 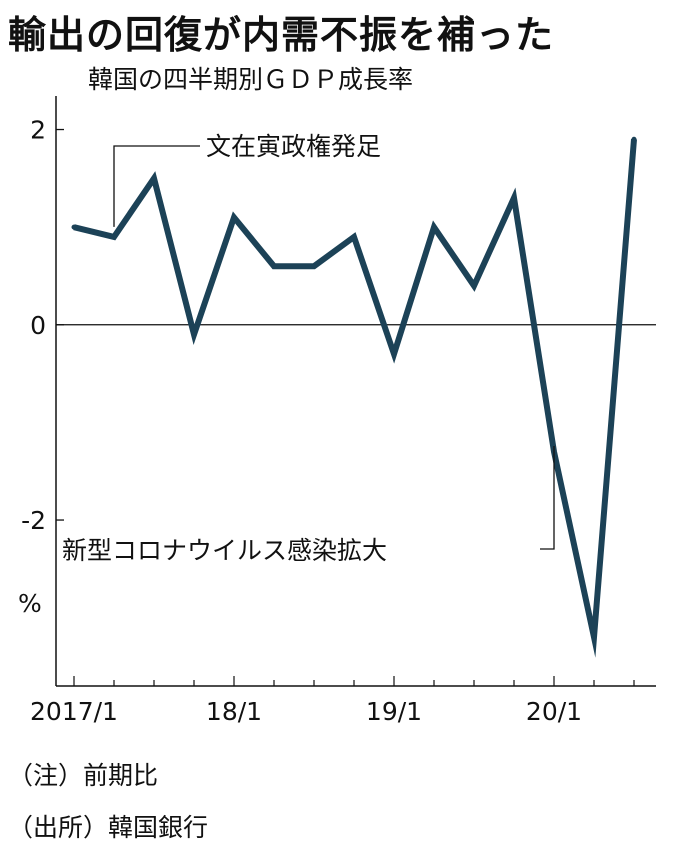 What do you see at coordinates (554, 711) in the screenshot?
I see `x-tick-label: 20/1` at bounding box center [554, 711].